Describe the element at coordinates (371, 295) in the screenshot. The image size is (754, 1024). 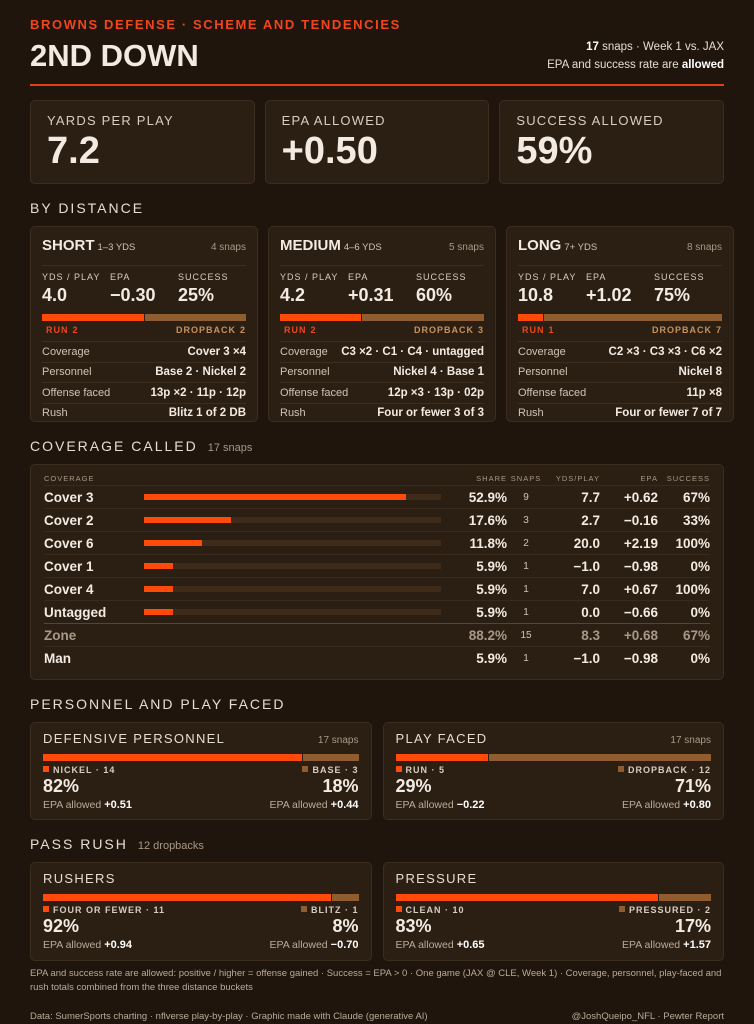
I see `stat-value: +0.31` at that location.